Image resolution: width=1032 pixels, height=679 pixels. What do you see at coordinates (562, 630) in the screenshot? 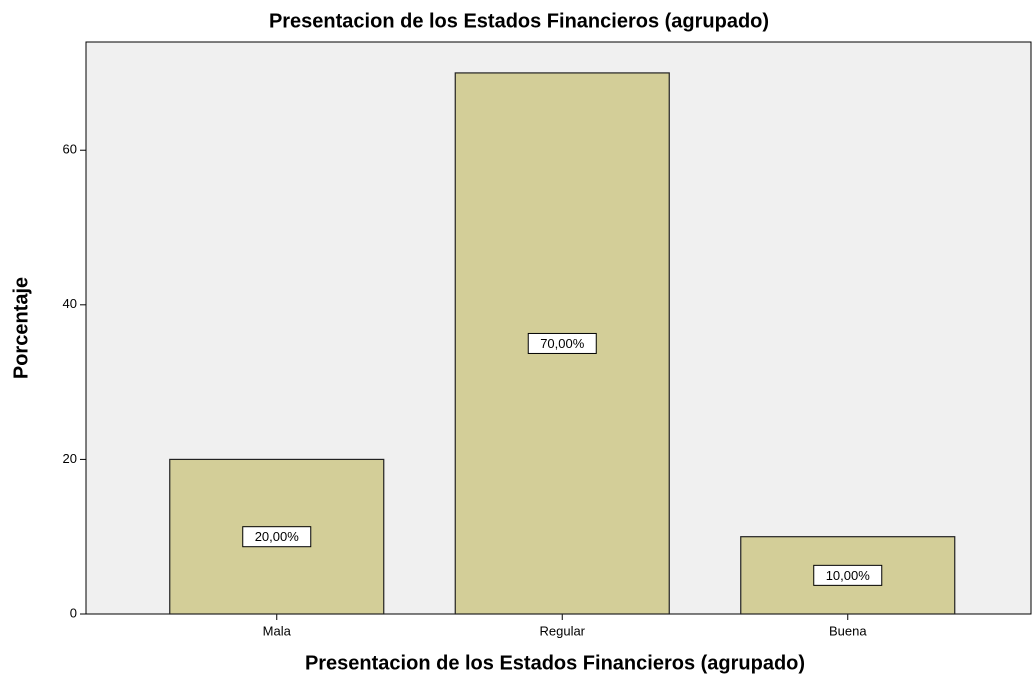
I see `x-tick-label: Regular` at bounding box center [562, 630].